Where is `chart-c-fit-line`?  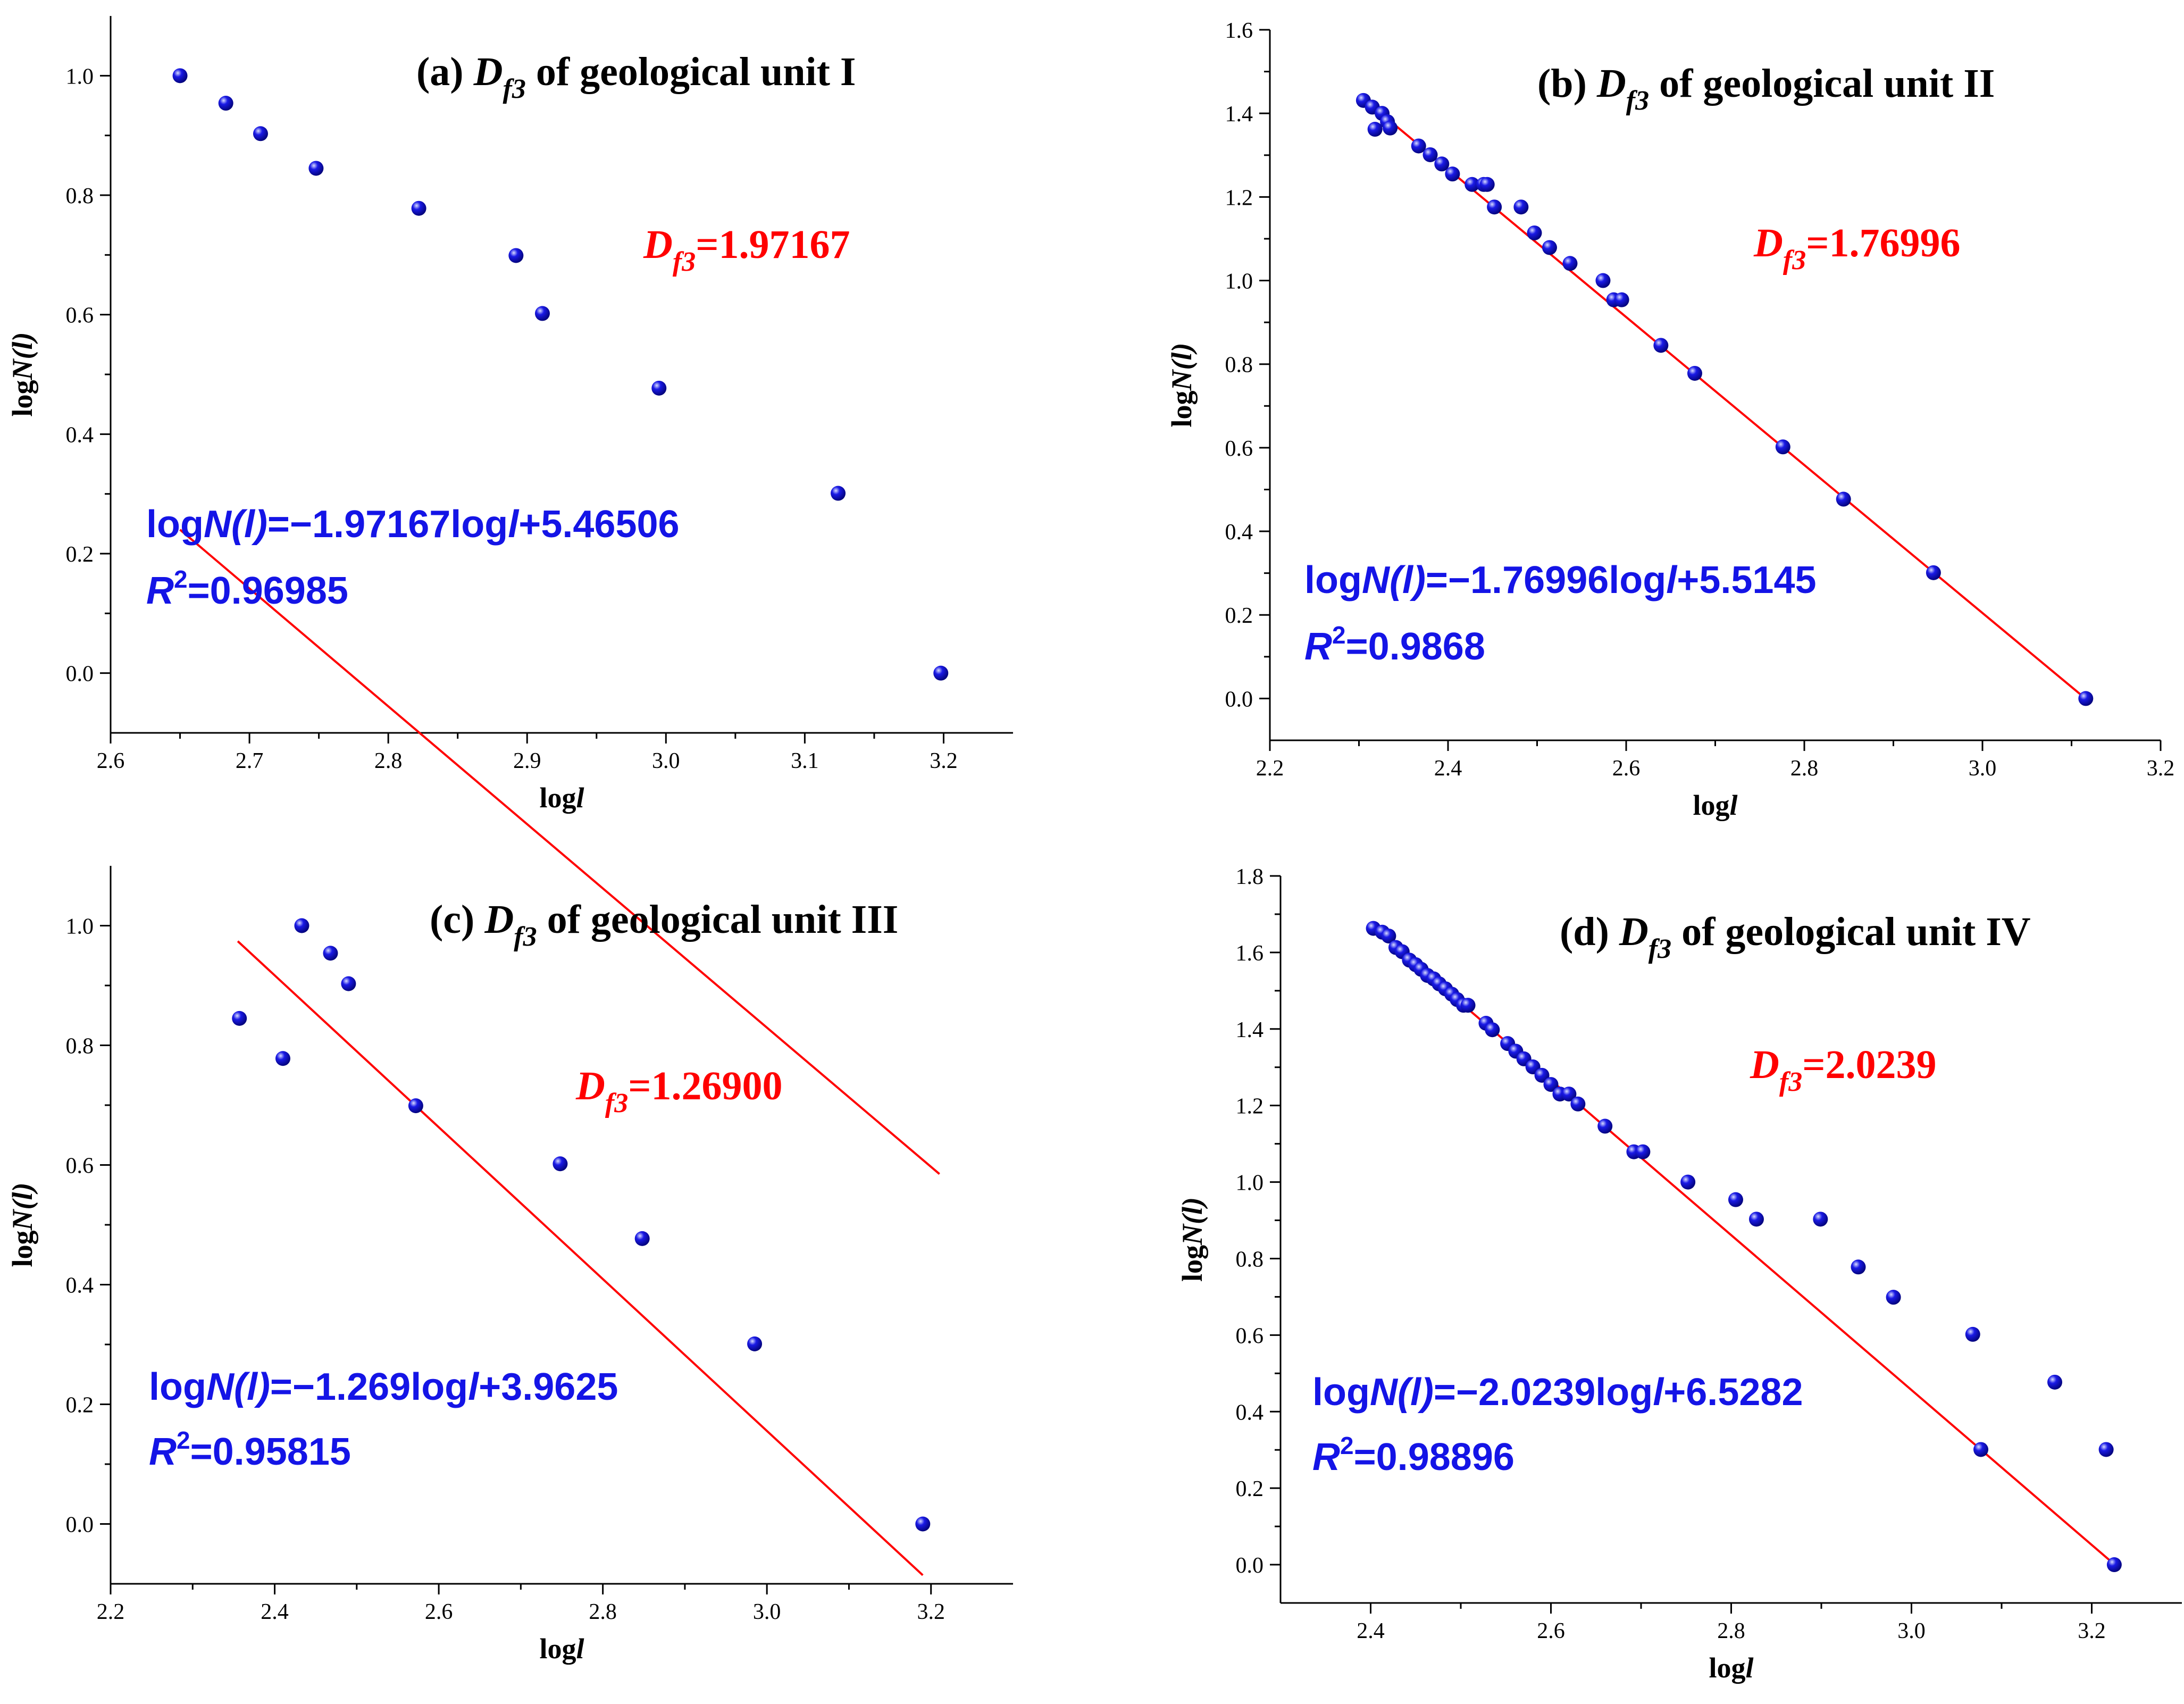
chart-c-fit-line is located at coordinates (580, 1258).